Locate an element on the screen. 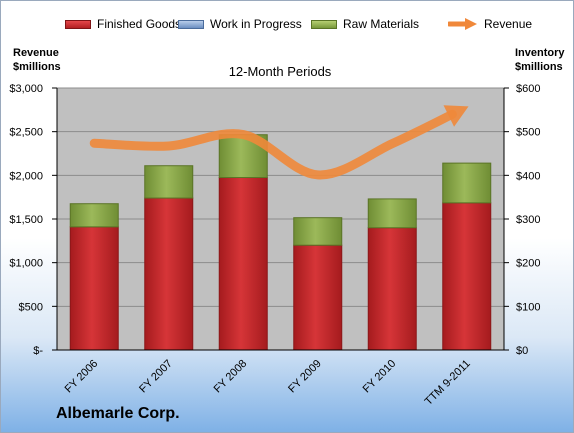 This screenshot has height=433, width=574. legend-swatch-work-in-progress is located at coordinates (191, 24).